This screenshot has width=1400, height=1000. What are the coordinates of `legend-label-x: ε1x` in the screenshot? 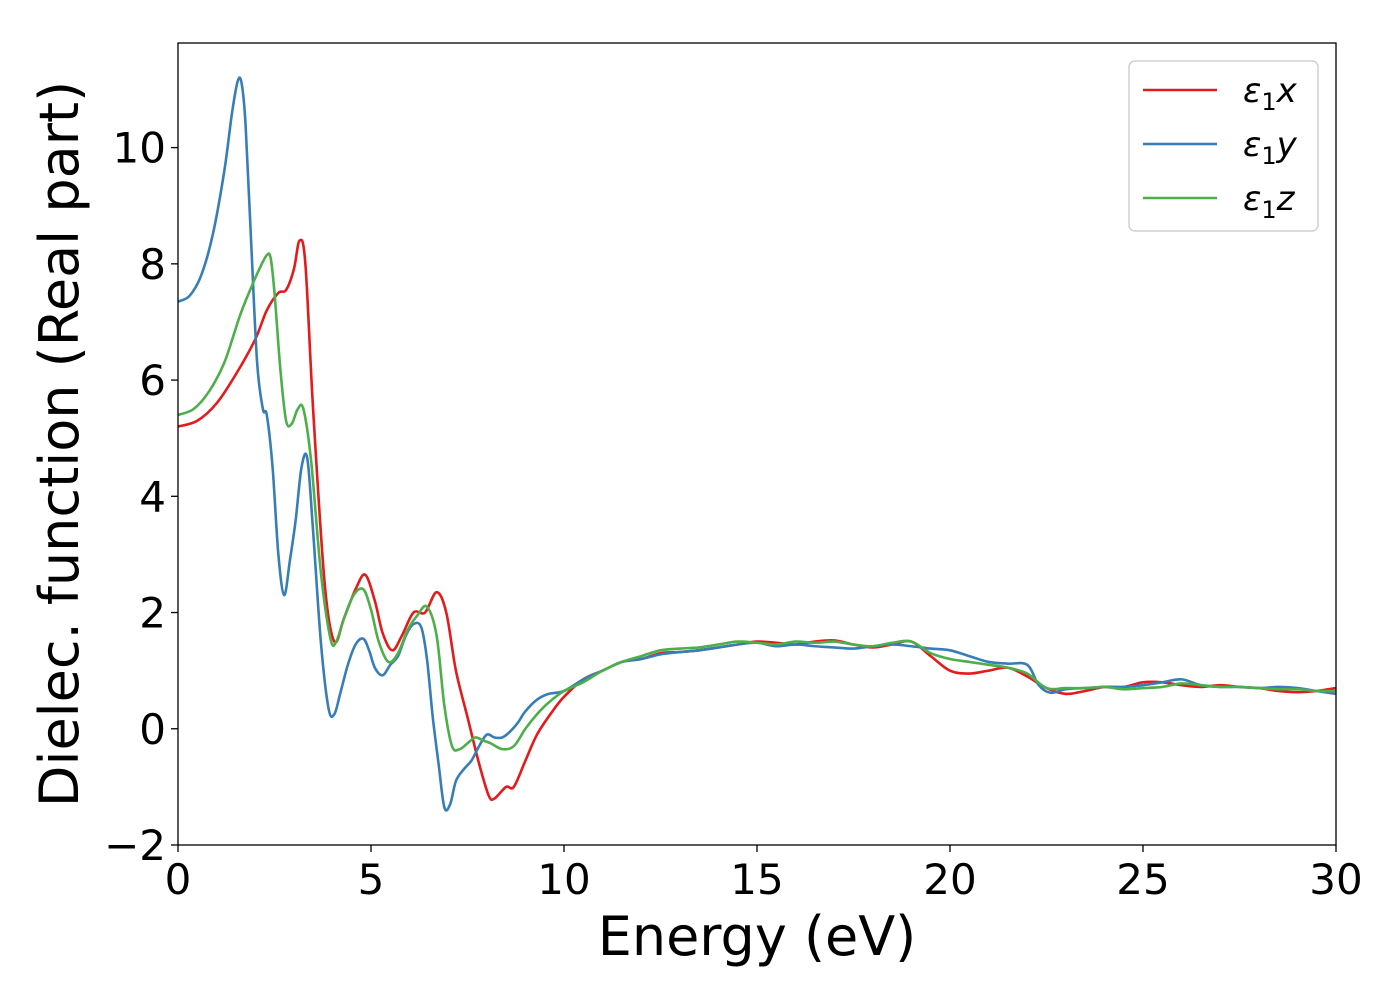 It's located at (1270, 93).